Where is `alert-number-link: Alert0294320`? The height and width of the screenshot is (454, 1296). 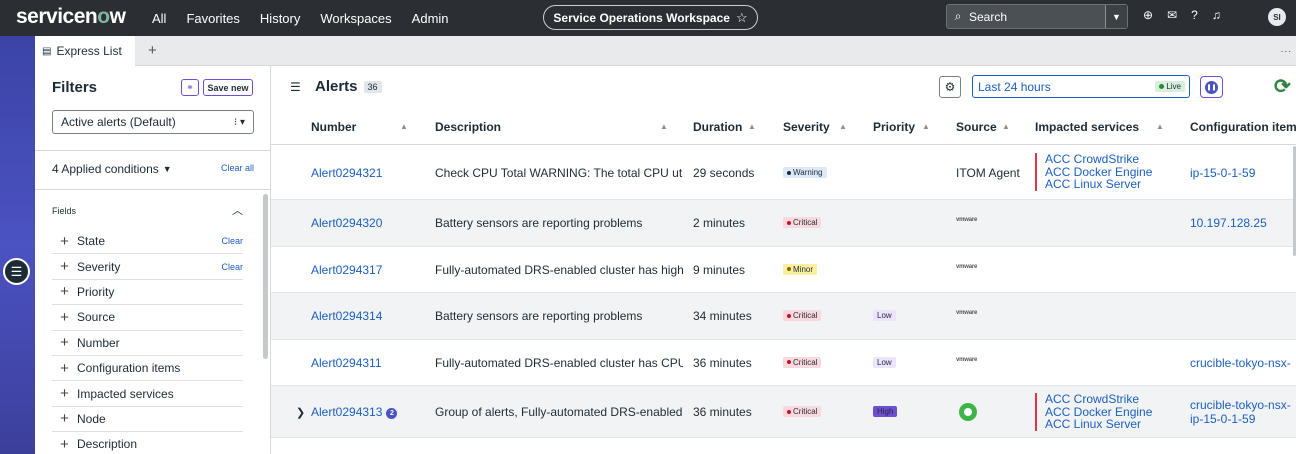 alert-number-link: Alert0294320 is located at coordinates (347, 223).